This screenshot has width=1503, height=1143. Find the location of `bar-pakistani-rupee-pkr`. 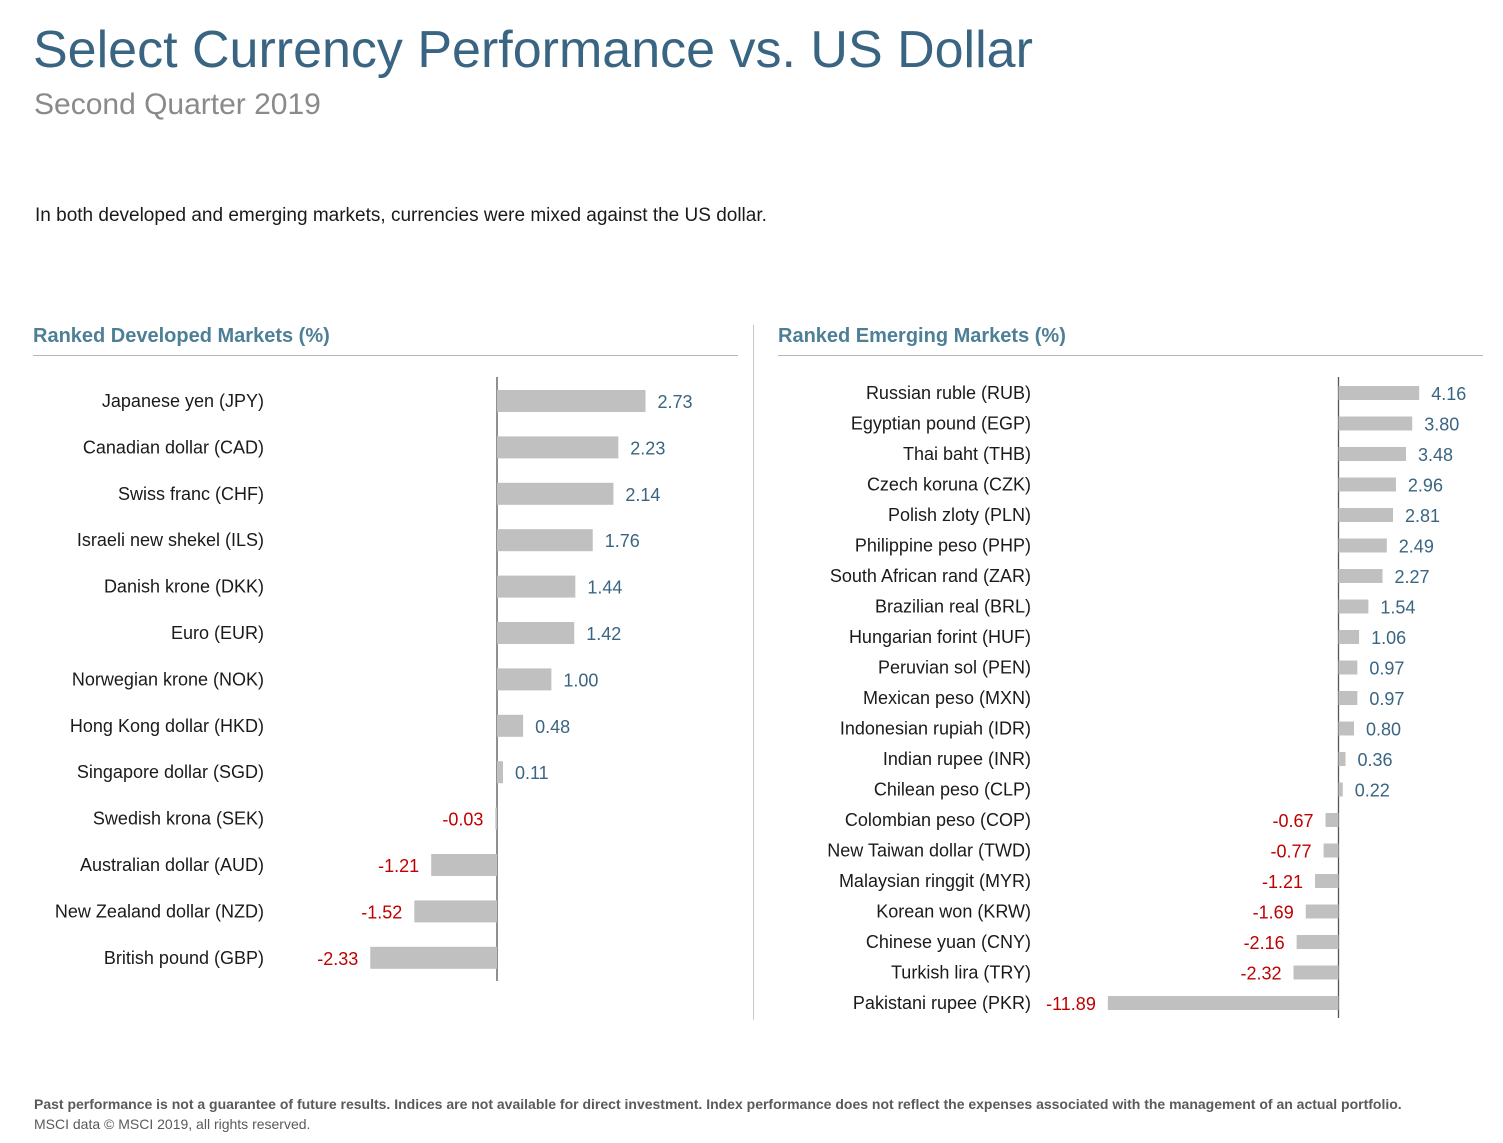

bar-pakistani-rupee-pkr is located at coordinates (1223, 1003).